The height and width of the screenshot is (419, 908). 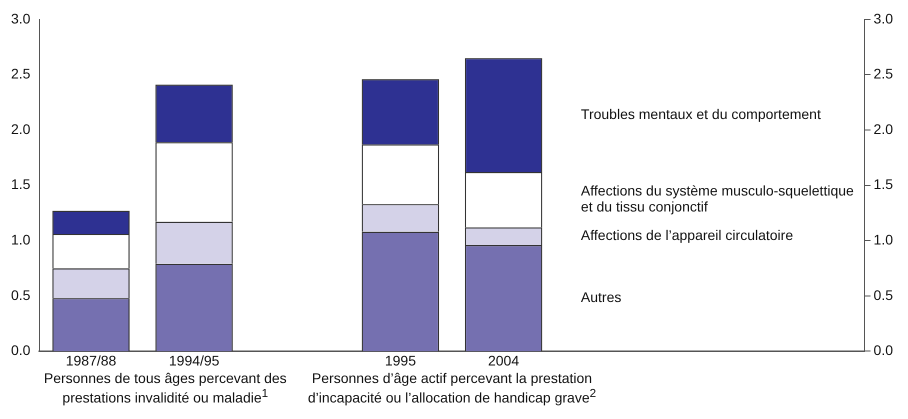 I want to click on x-tick-label: 1987/88, so click(x=91, y=360).